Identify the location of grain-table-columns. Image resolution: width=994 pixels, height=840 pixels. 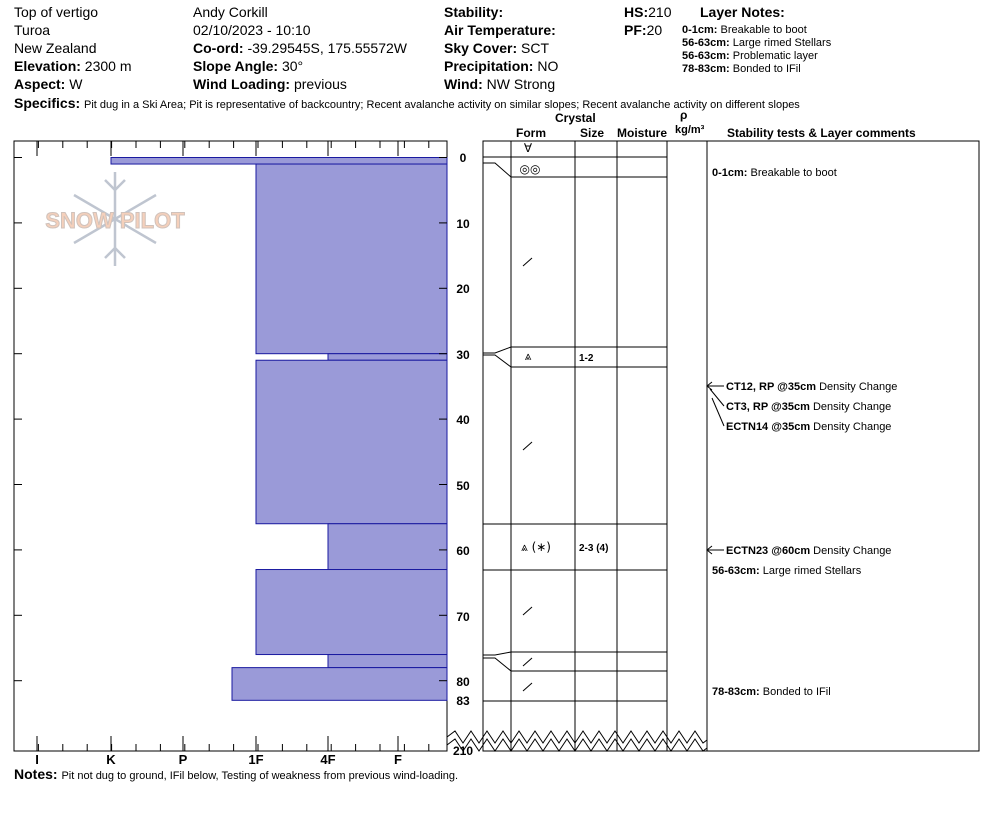
(609, 446).